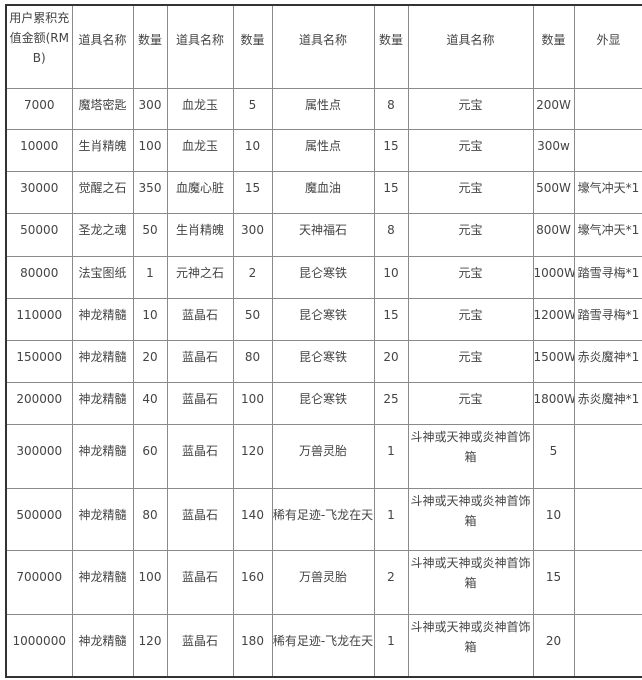 This screenshot has height=680, width=642. Describe the element at coordinates (252, 277) in the screenshot. I see `cell-item2-qty: 2` at that location.